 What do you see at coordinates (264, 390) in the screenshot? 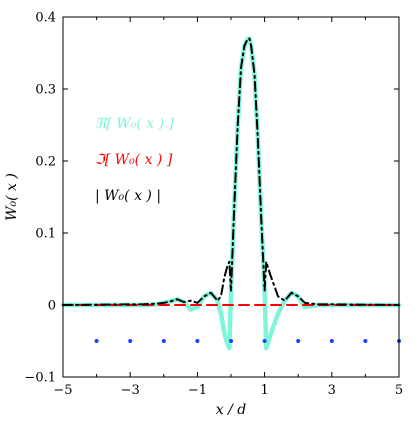
I see `x-tick-label: 1` at bounding box center [264, 390].